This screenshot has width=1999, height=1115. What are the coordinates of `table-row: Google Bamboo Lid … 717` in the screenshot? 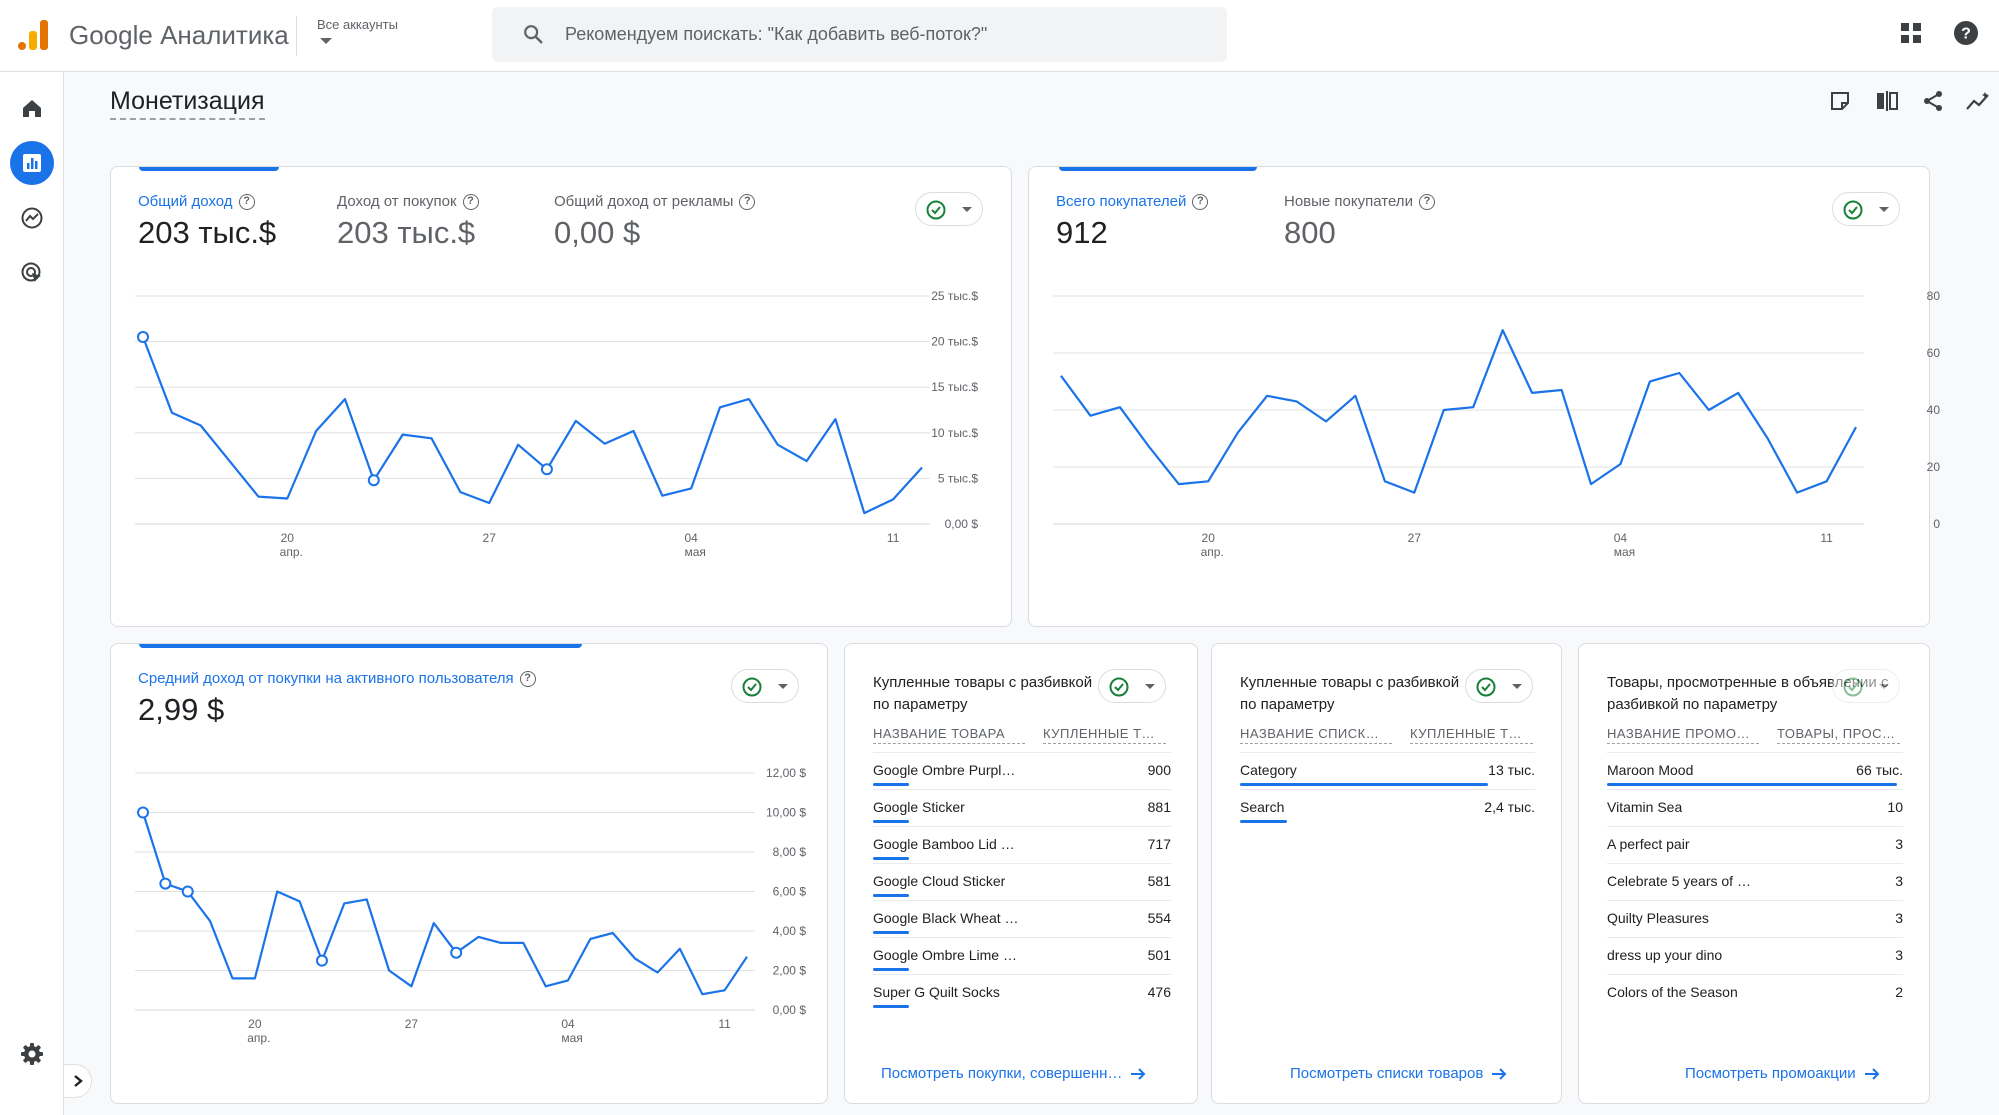 It's located at (1022, 844).